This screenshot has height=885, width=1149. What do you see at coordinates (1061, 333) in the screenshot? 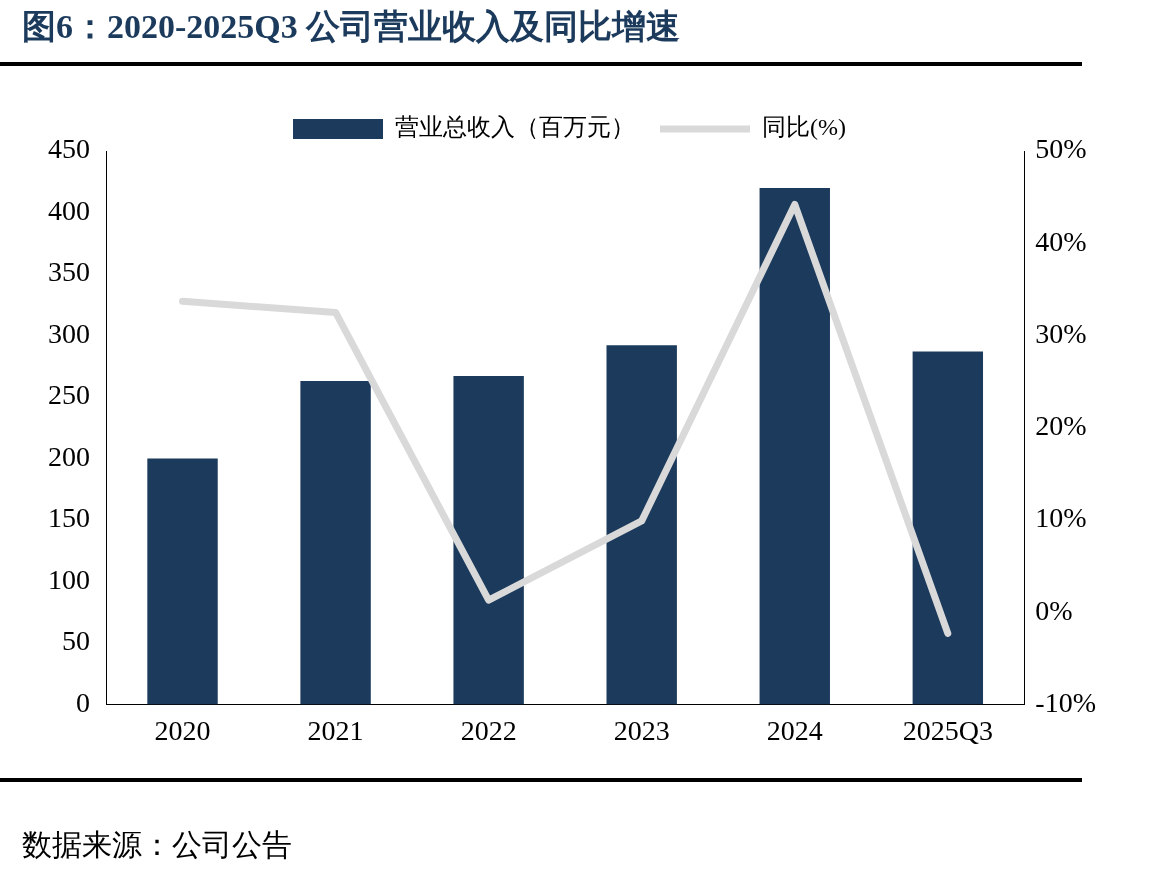
I see `y2-tick-label: 30%` at bounding box center [1061, 333].